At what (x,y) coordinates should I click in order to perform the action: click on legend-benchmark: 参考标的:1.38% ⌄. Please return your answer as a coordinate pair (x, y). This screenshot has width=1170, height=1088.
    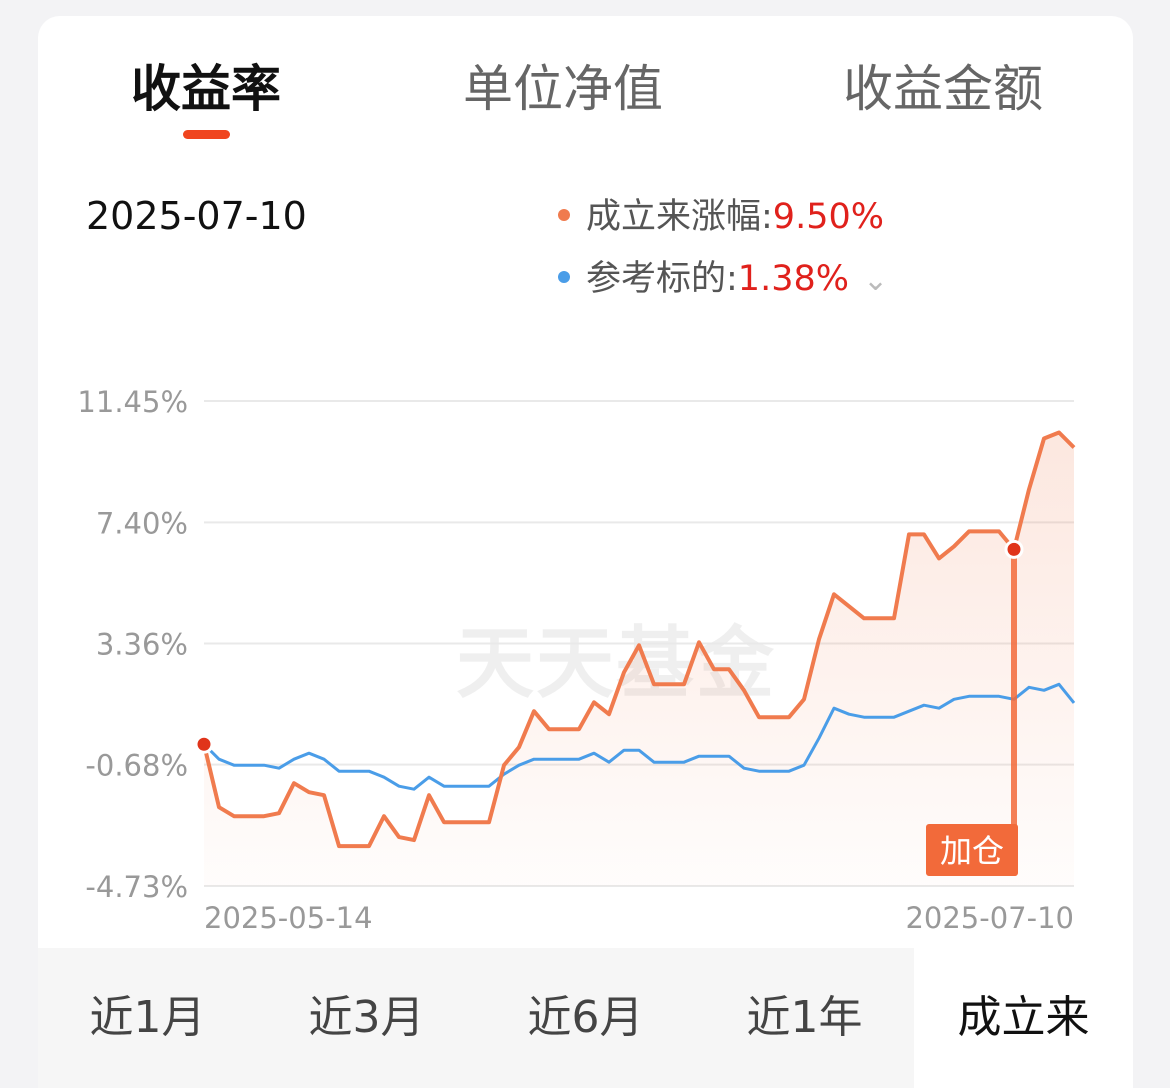
    Looking at the image, I should click on (723, 279).